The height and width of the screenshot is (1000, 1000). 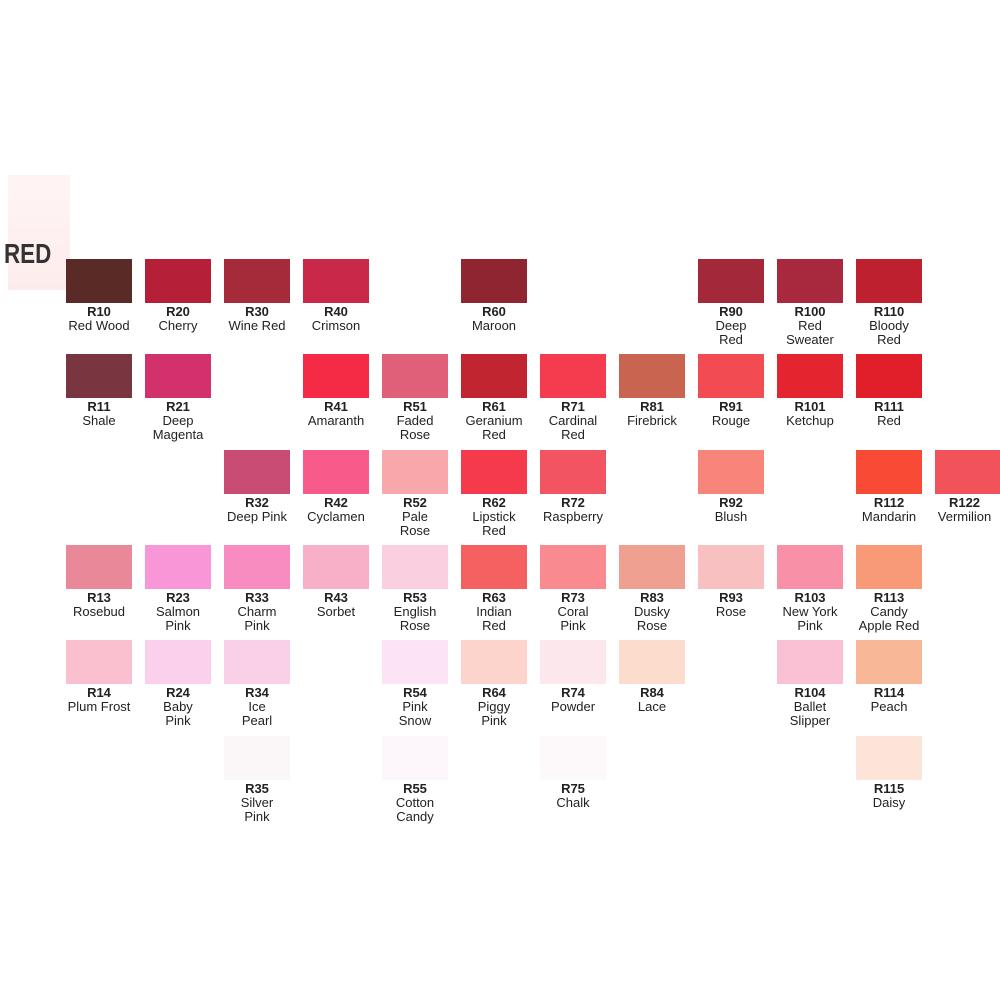 What do you see at coordinates (336, 407) in the screenshot?
I see `swatch-code: R41` at bounding box center [336, 407].